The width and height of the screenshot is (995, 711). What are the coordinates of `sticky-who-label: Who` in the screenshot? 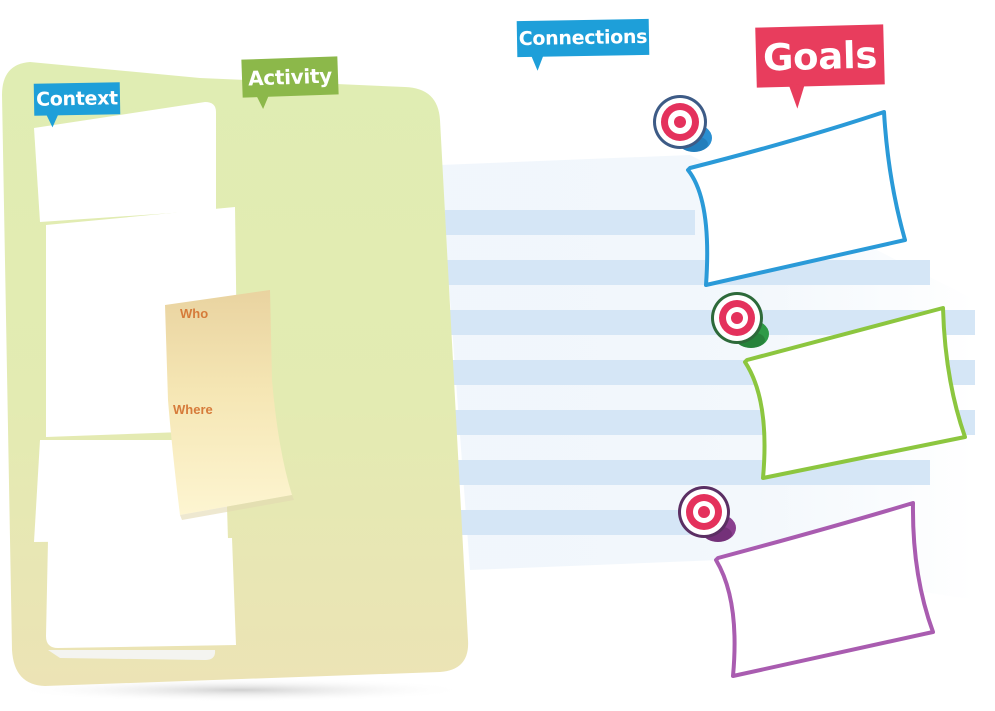 It's located at (194, 313).